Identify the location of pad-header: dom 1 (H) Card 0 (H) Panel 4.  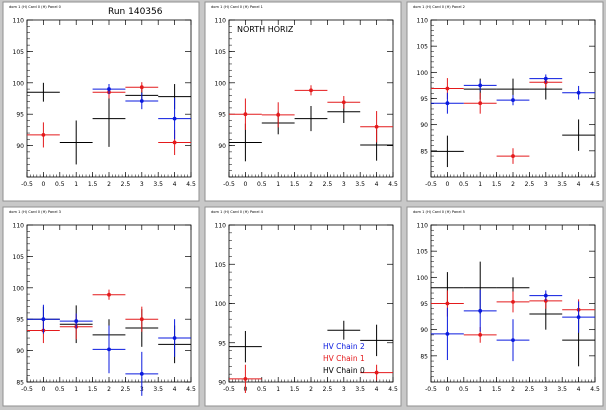
(237, 212).